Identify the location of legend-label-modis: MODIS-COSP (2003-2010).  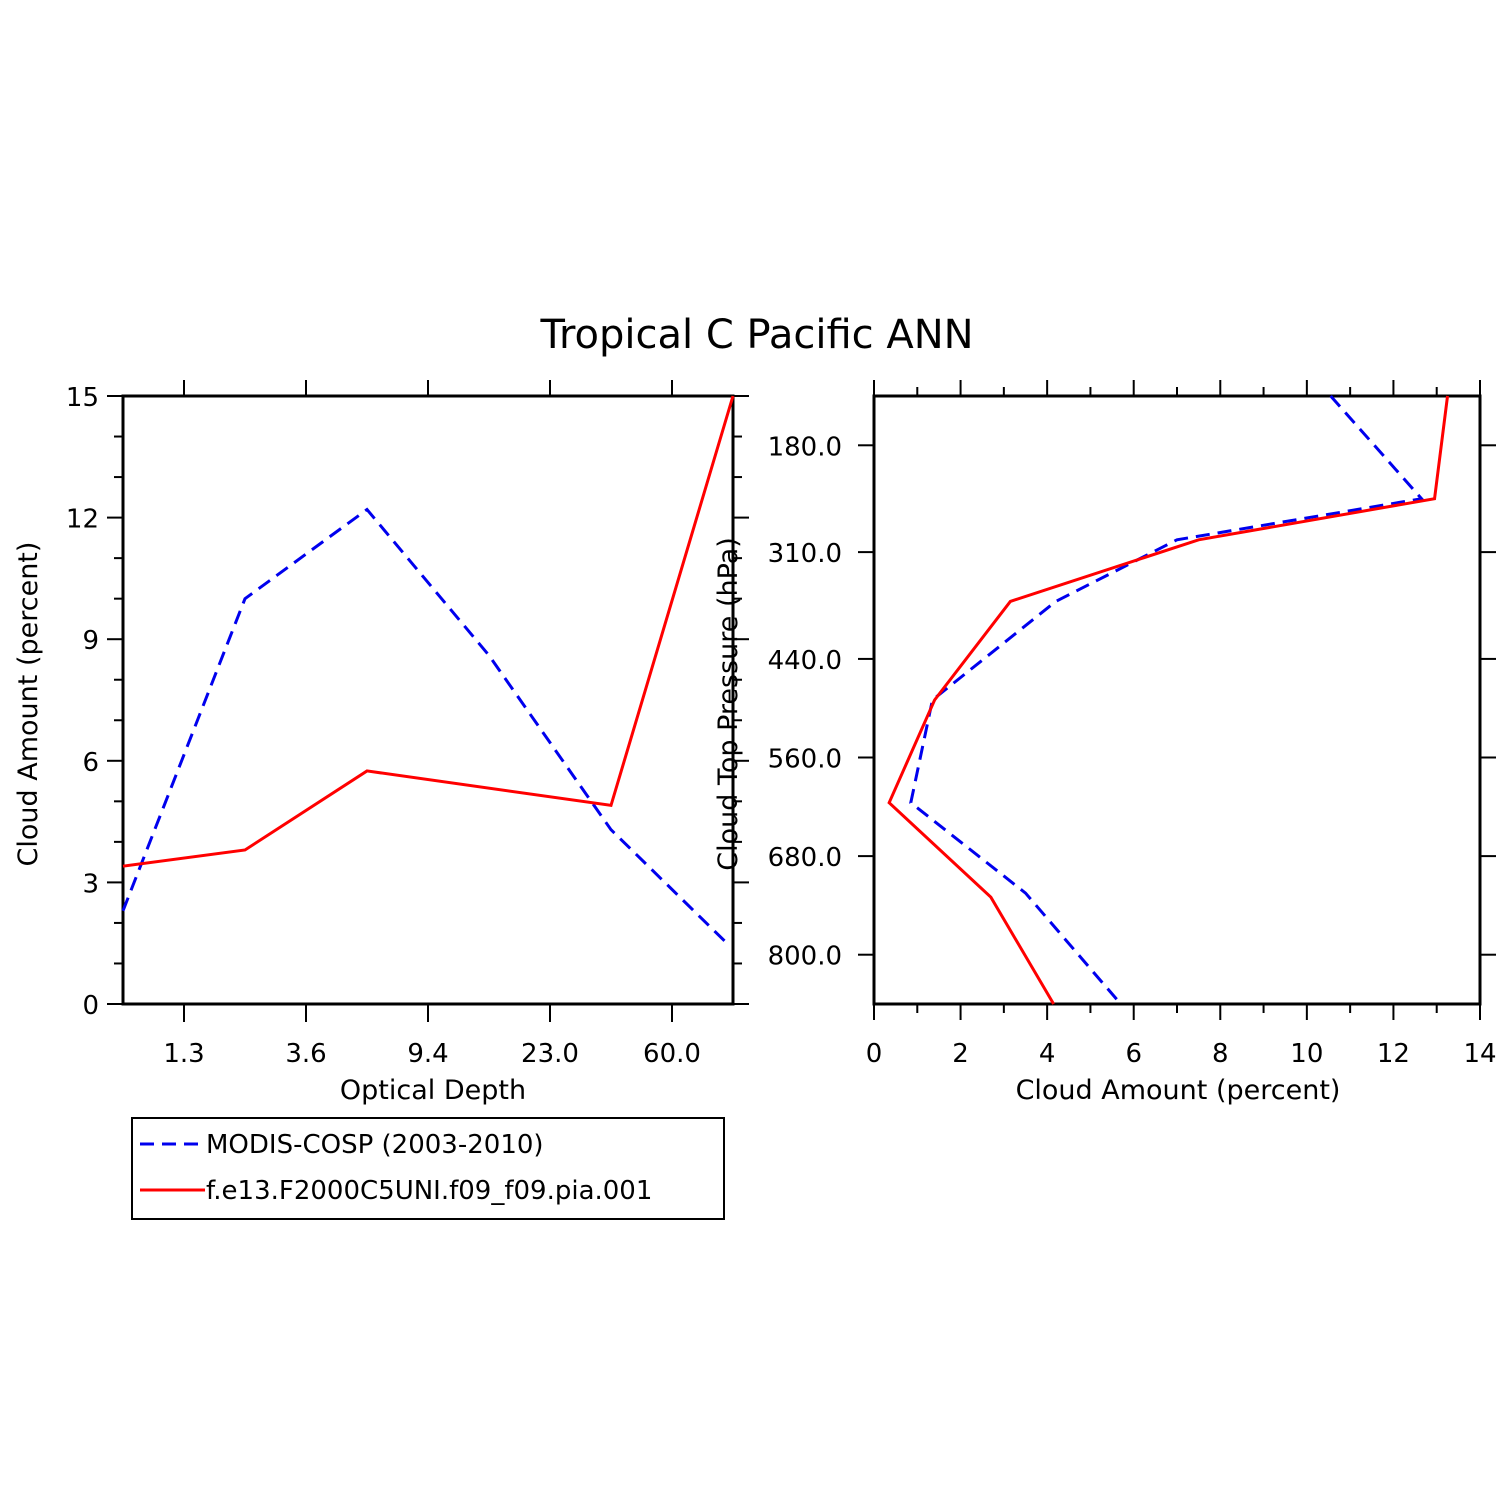
(375, 1145).